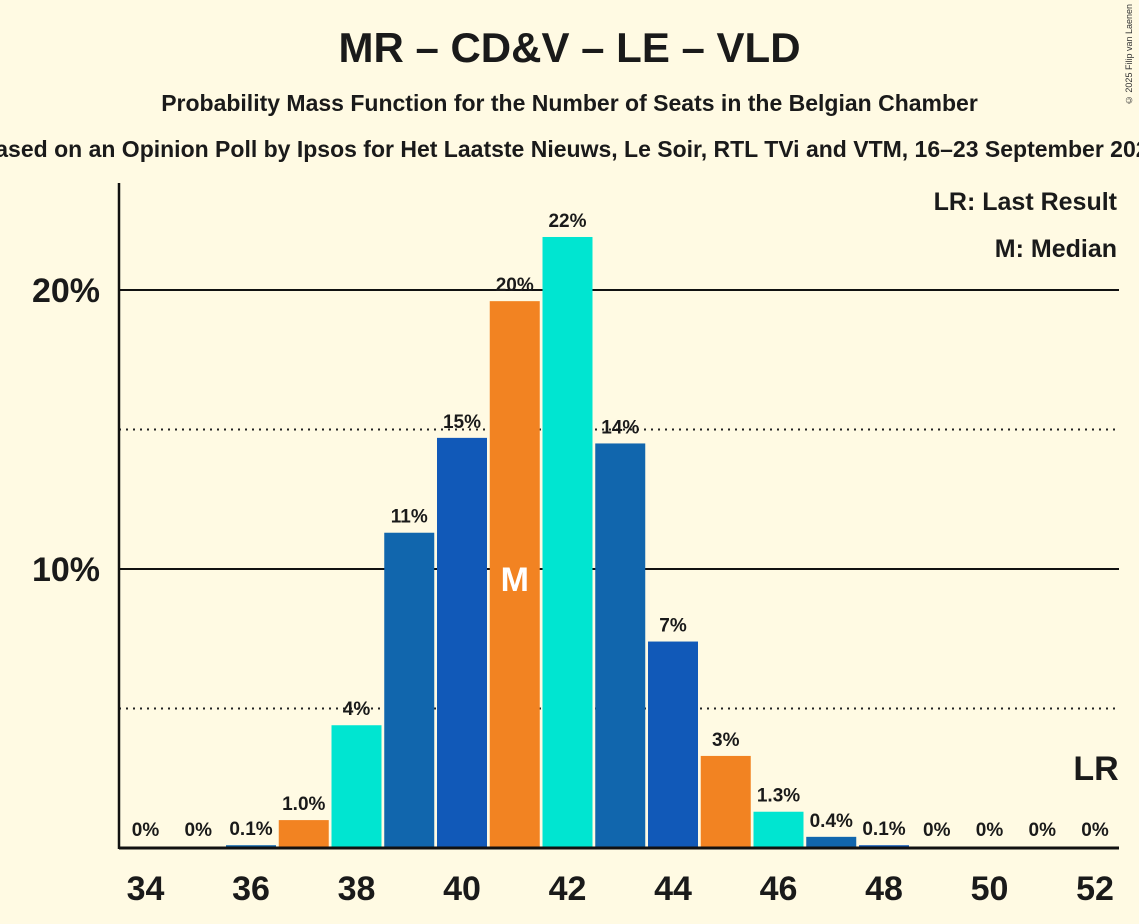  What do you see at coordinates (357, 709) in the screenshot?
I see `bar-value-label: 4%` at bounding box center [357, 709].